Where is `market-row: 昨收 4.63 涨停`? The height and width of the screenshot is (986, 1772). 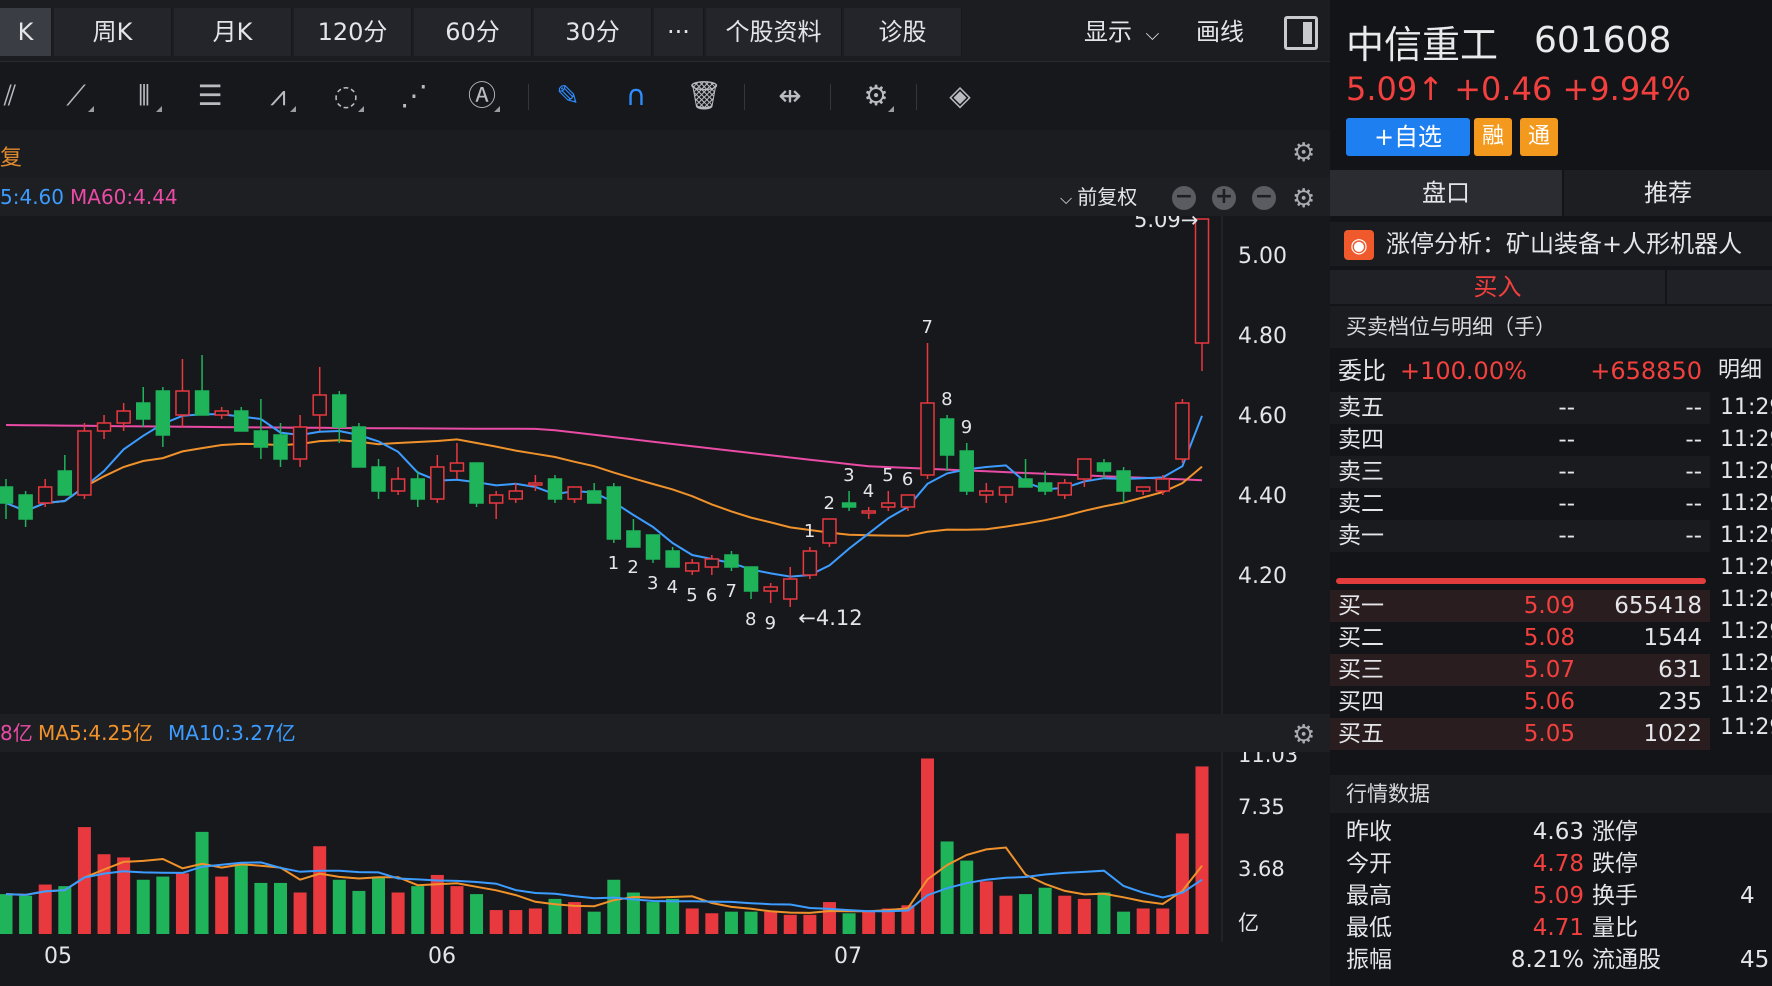 market-row: 昨收 4.63 涨停 is located at coordinates (1551, 832).